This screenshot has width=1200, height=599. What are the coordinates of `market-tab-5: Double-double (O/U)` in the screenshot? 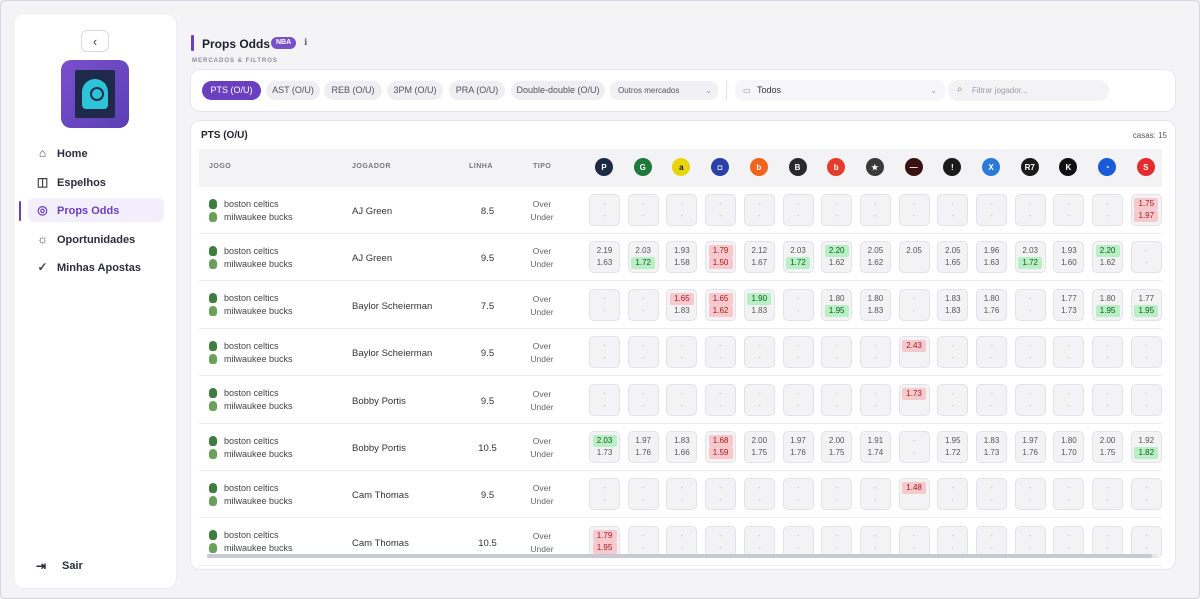 It's located at (558, 90).